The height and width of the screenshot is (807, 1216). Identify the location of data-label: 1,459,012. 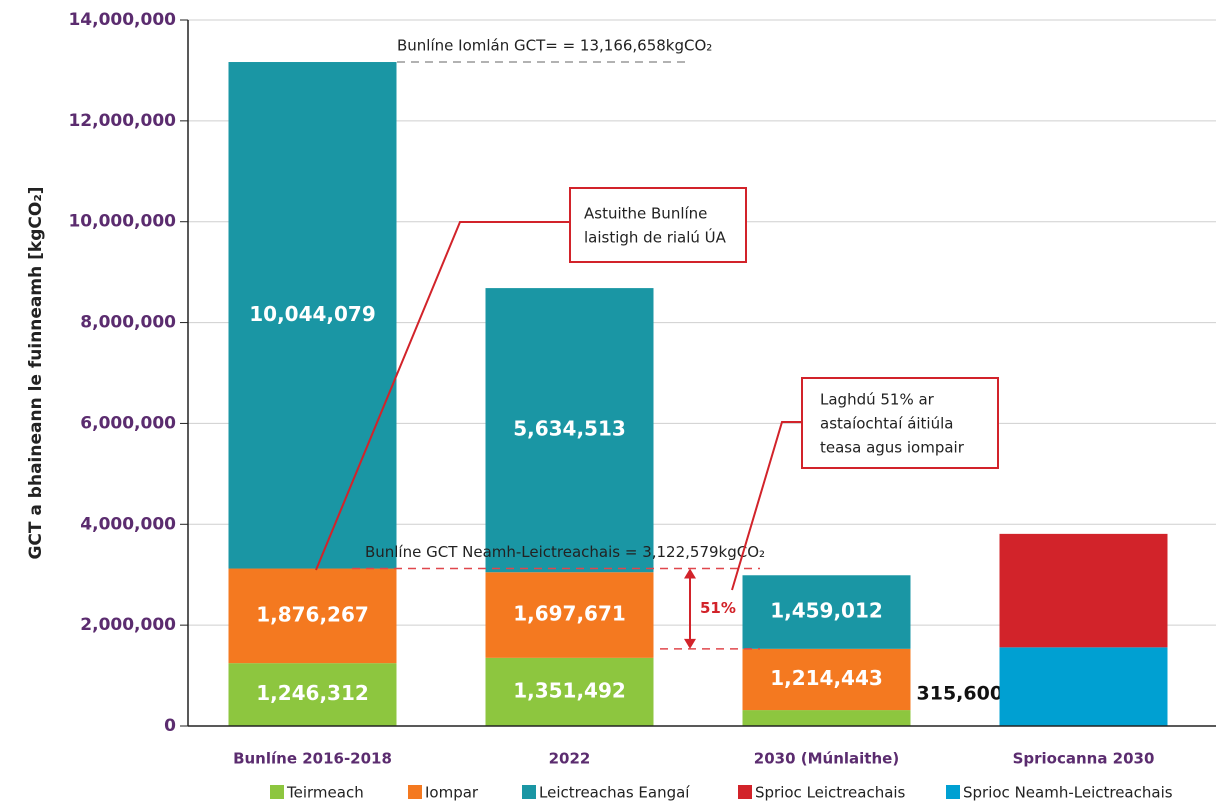
(826, 611).